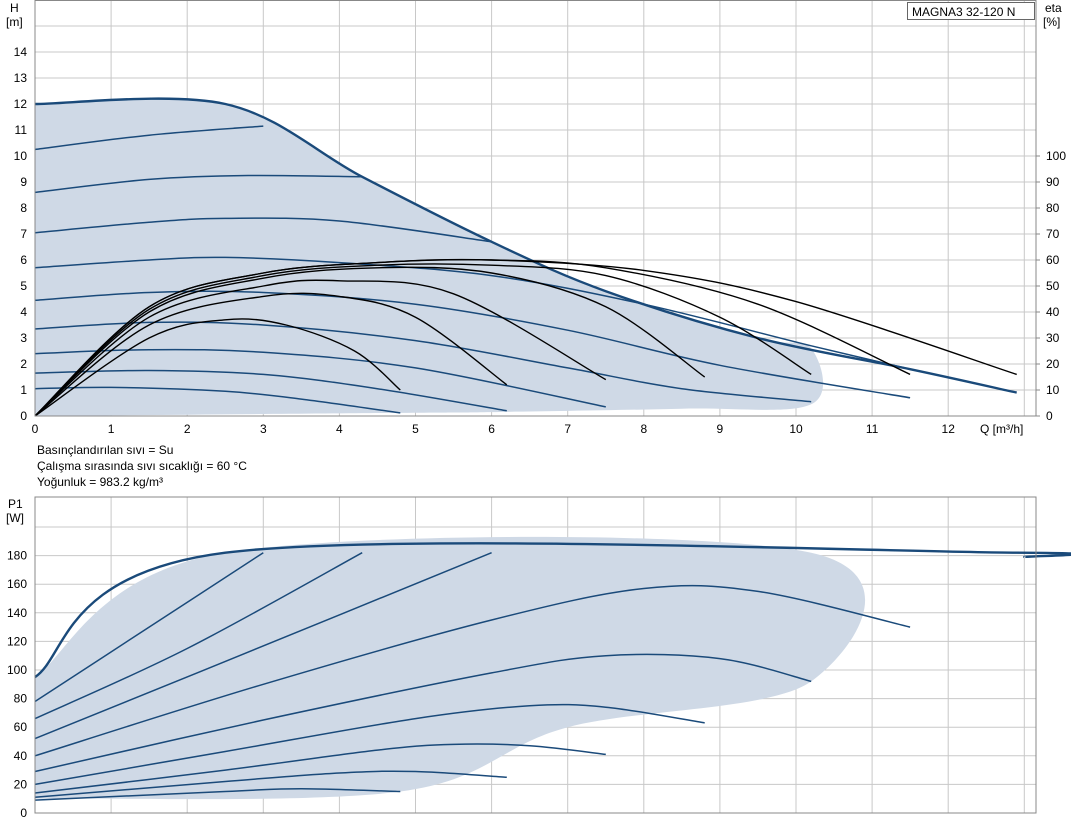  I want to click on density-info: Yoğunluk = 983.2 kg/m³, so click(100, 482).